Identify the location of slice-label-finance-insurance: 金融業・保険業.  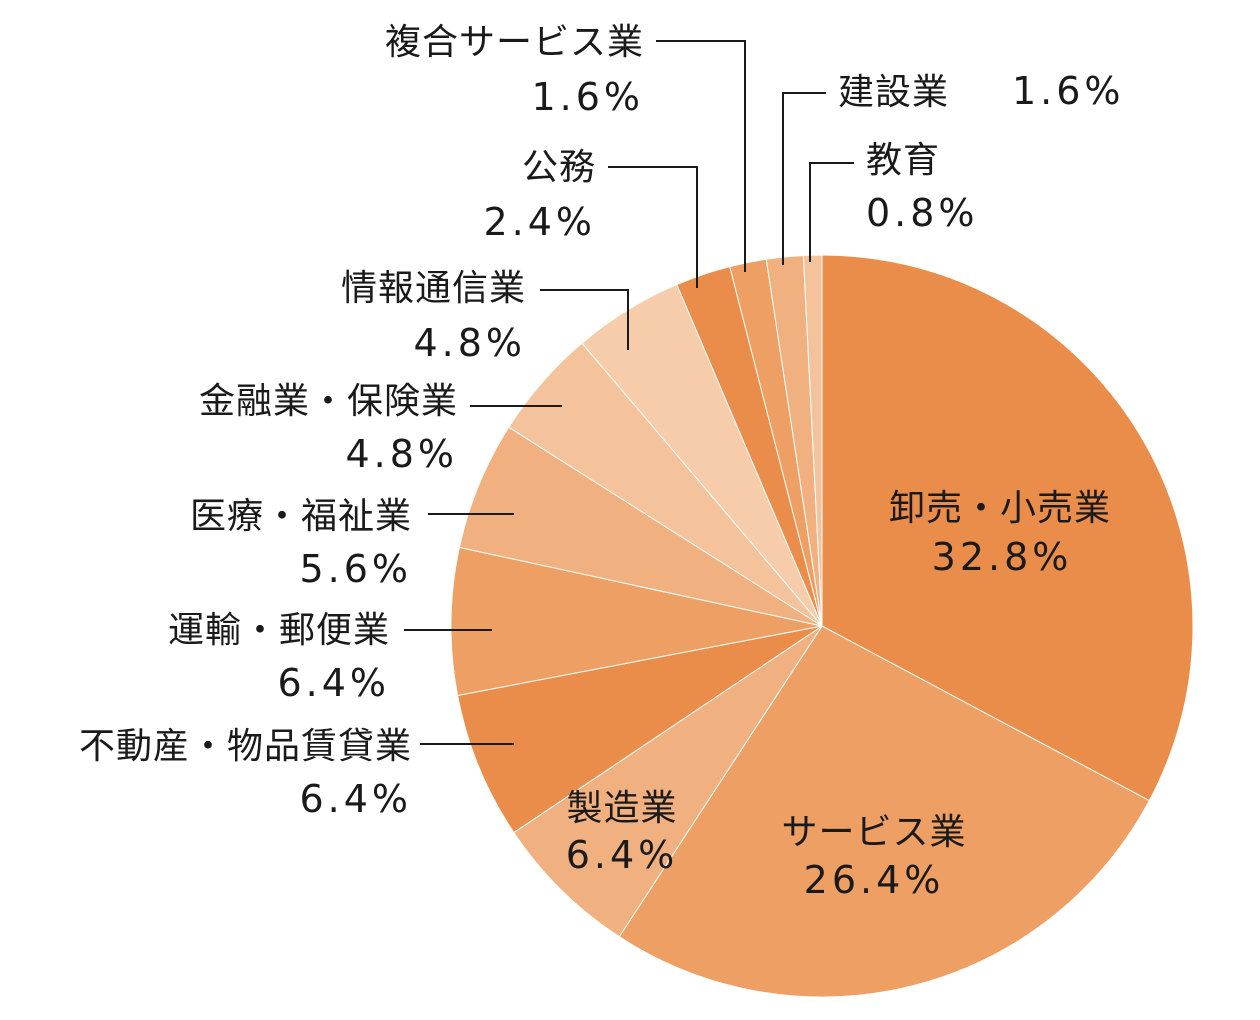
(328, 401).